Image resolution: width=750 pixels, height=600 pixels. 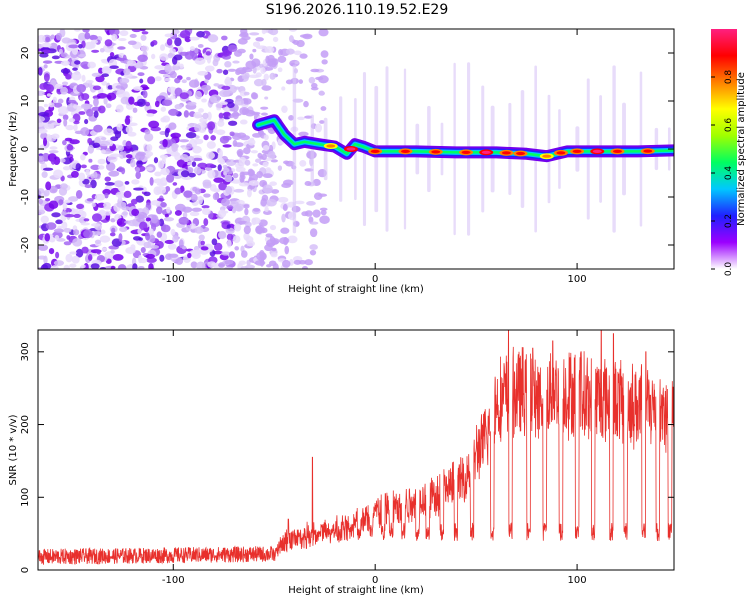 I want to click on colorbar-gradient, so click(x=724, y=149).